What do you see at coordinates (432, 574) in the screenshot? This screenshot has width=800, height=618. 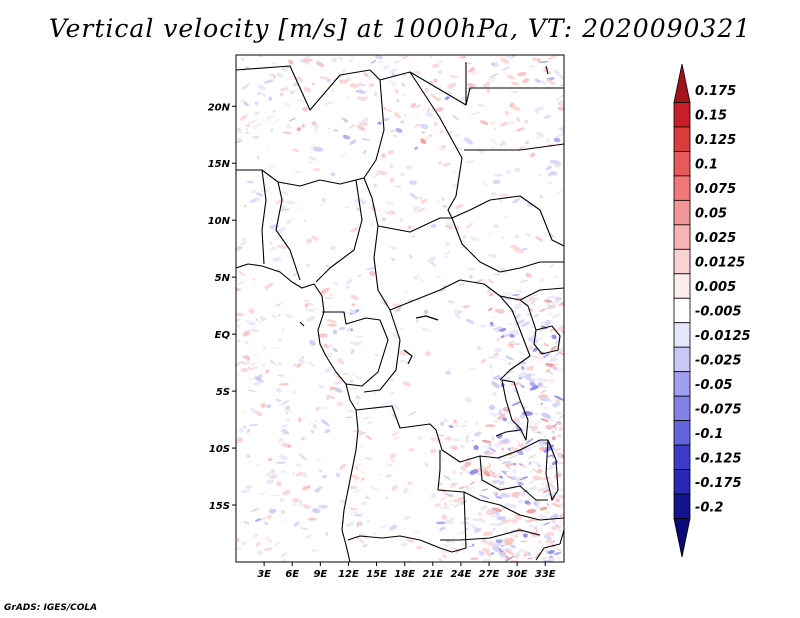 I see `lon-tick-label: 21E` at bounding box center [432, 574].